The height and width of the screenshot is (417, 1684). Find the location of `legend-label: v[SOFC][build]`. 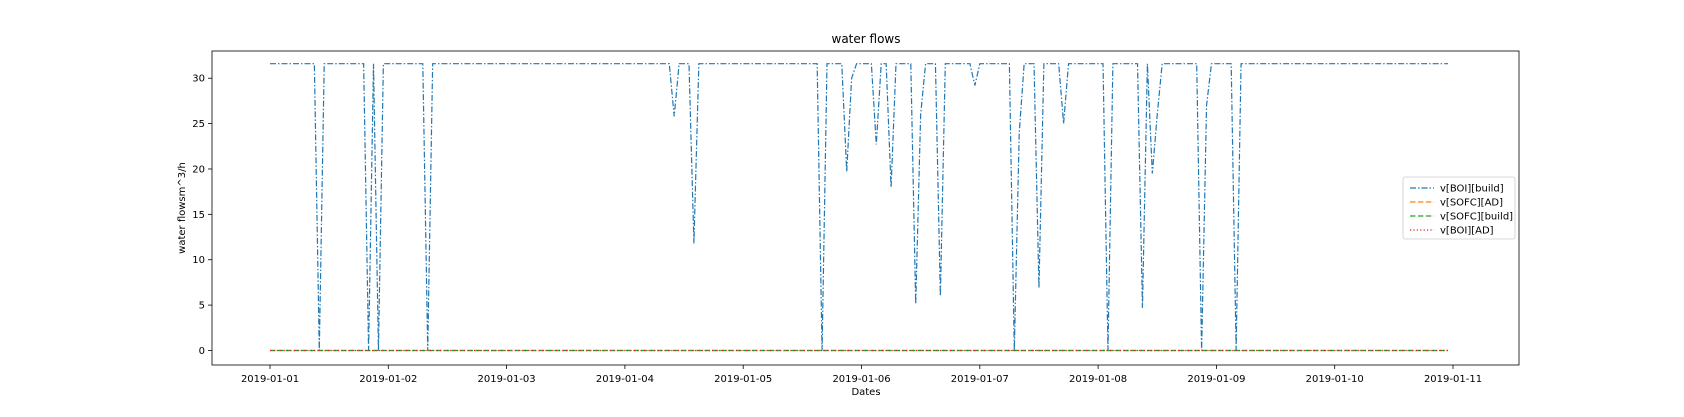

legend-label: v[SOFC][build] is located at coordinates (1476, 217).